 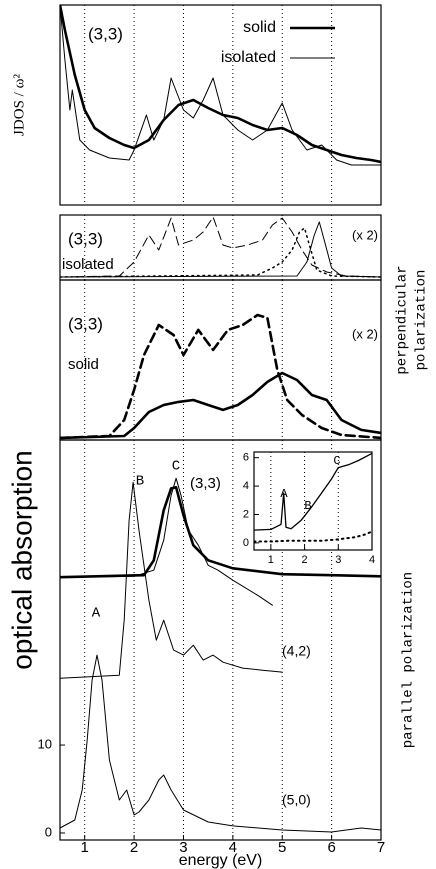 What do you see at coordinates (296, 651) in the screenshot?
I see `annotation: (4,2)` at bounding box center [296, 651].